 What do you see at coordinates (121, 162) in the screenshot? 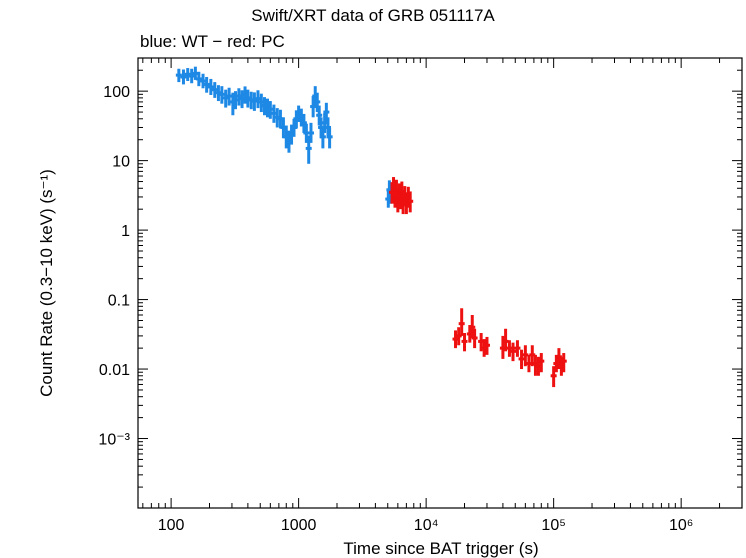
I see `y-tick-label: 10` at bounding box center [121, 162].